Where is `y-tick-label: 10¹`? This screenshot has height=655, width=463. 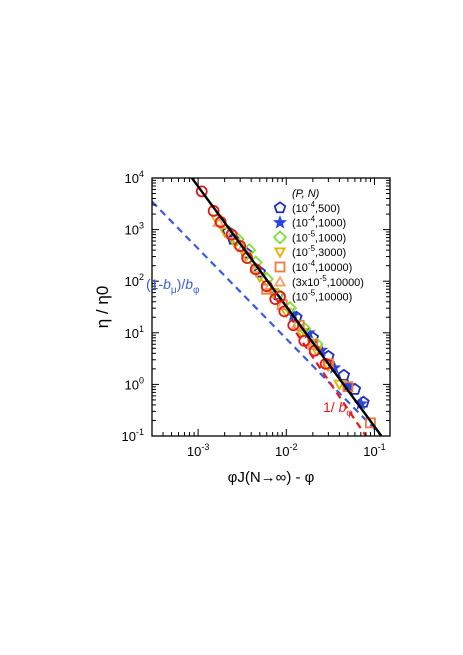 y-tick-label: 10¹ is located at coordinates (134, 332).